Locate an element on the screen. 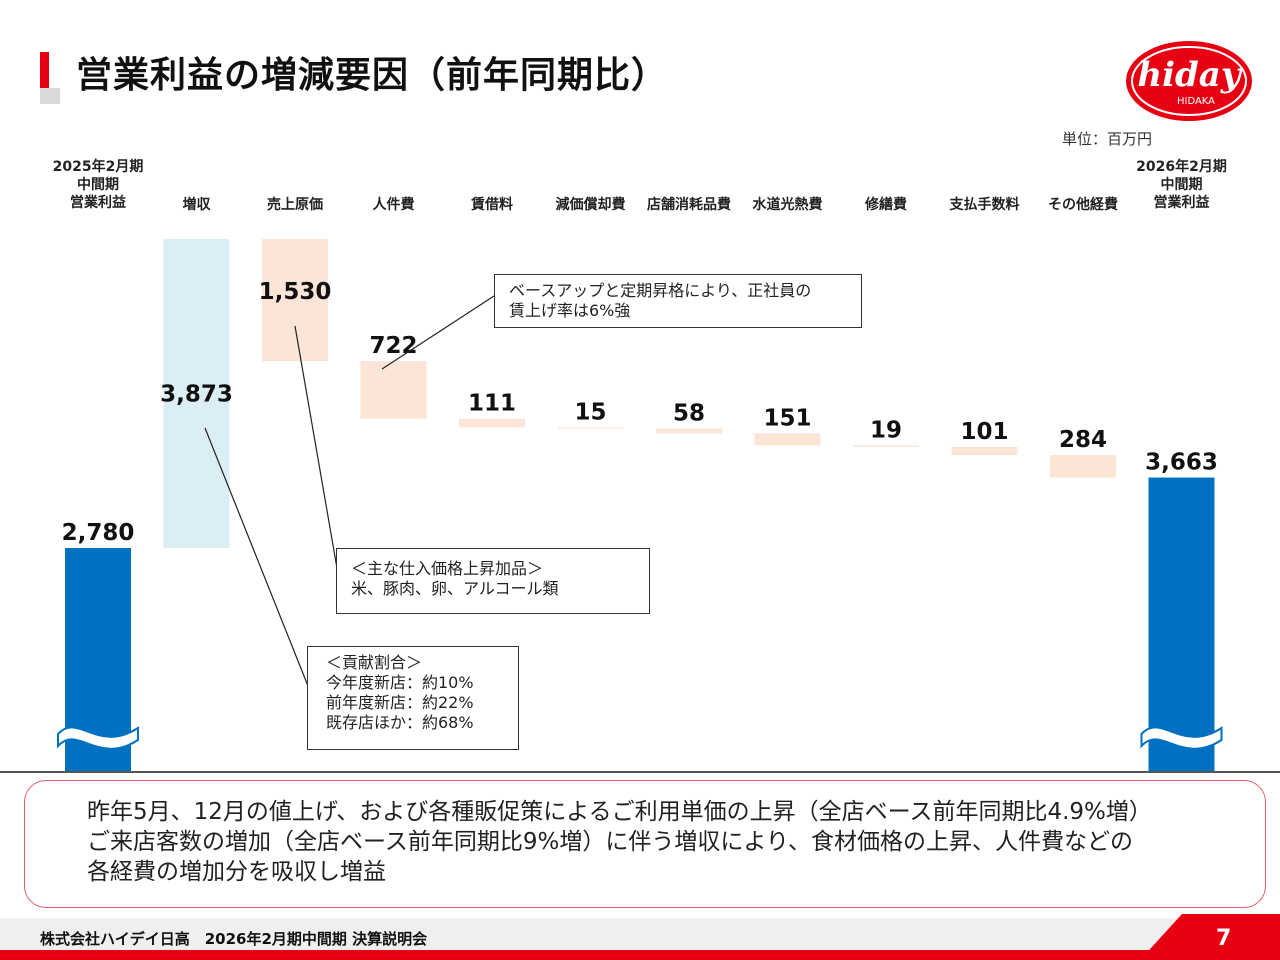 This screenshot has width=1280, height=960. callout-contrib-line-2: 今年度新店：約10% is located at coordinates (400, 682).